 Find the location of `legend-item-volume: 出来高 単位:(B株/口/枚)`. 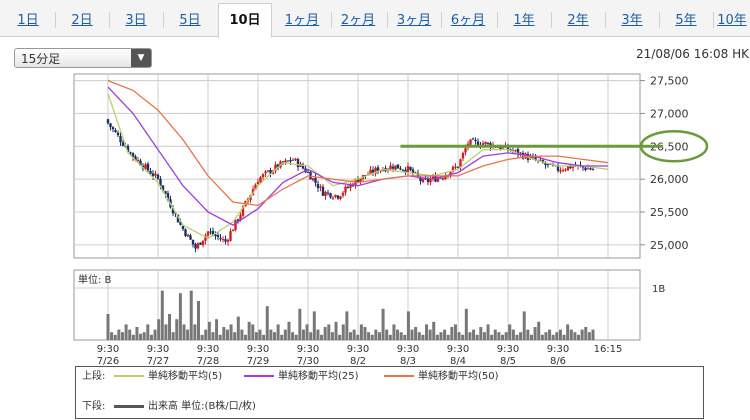

legend-item-volume: 出来高 単位:(B株/口/枚) is located at coordinates (185, 407).